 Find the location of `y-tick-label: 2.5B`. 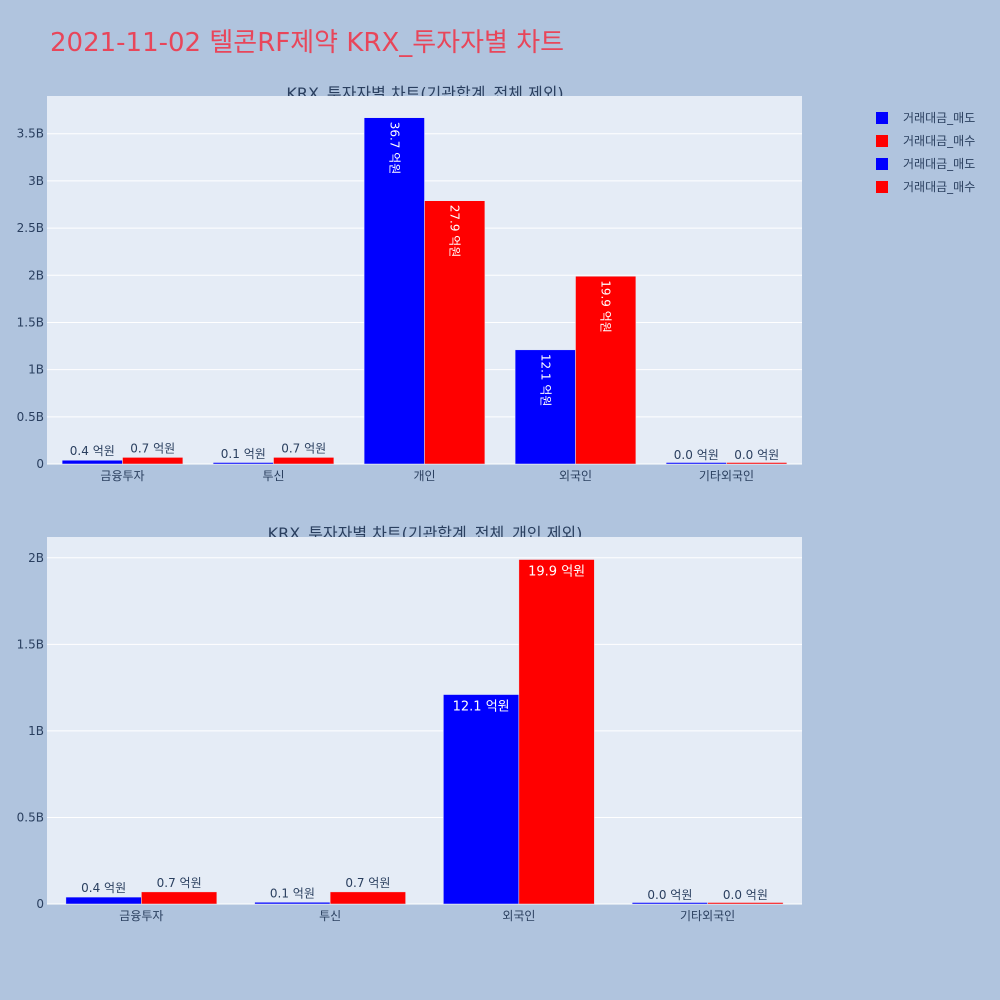

y-tick-label: 2.5B is located at coordinates (30, 228).